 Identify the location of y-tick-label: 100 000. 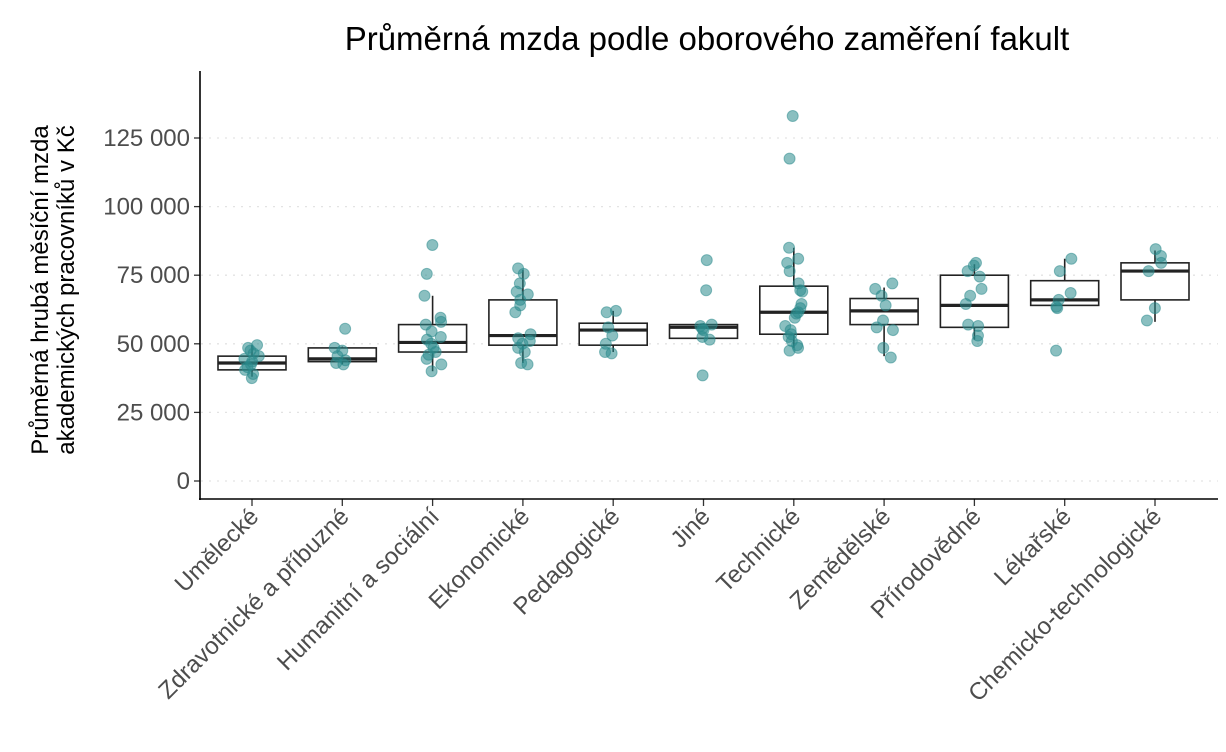
(146, 207).